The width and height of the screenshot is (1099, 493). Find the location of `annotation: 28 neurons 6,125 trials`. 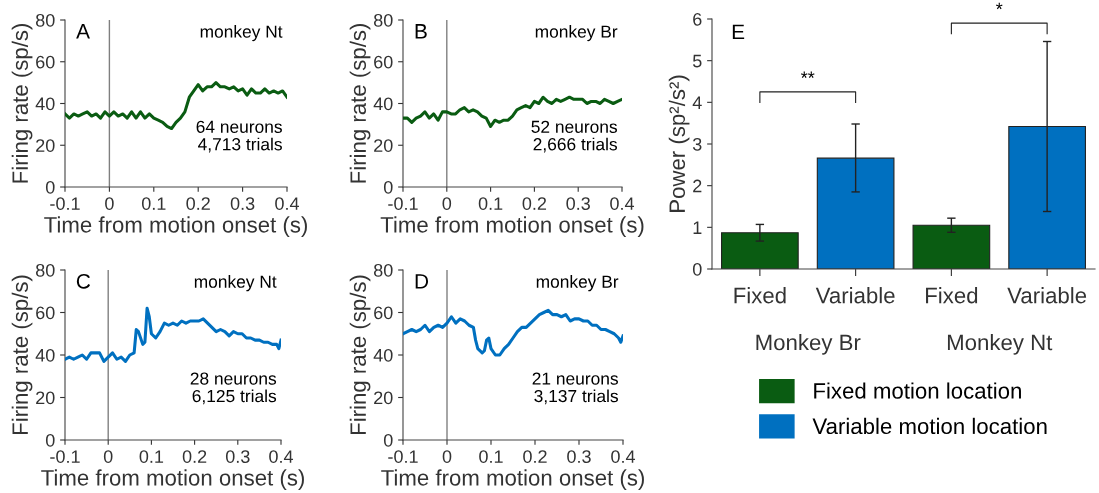

annotation: 28 neurons 6,125 trials is located at coordinates (233, 388).